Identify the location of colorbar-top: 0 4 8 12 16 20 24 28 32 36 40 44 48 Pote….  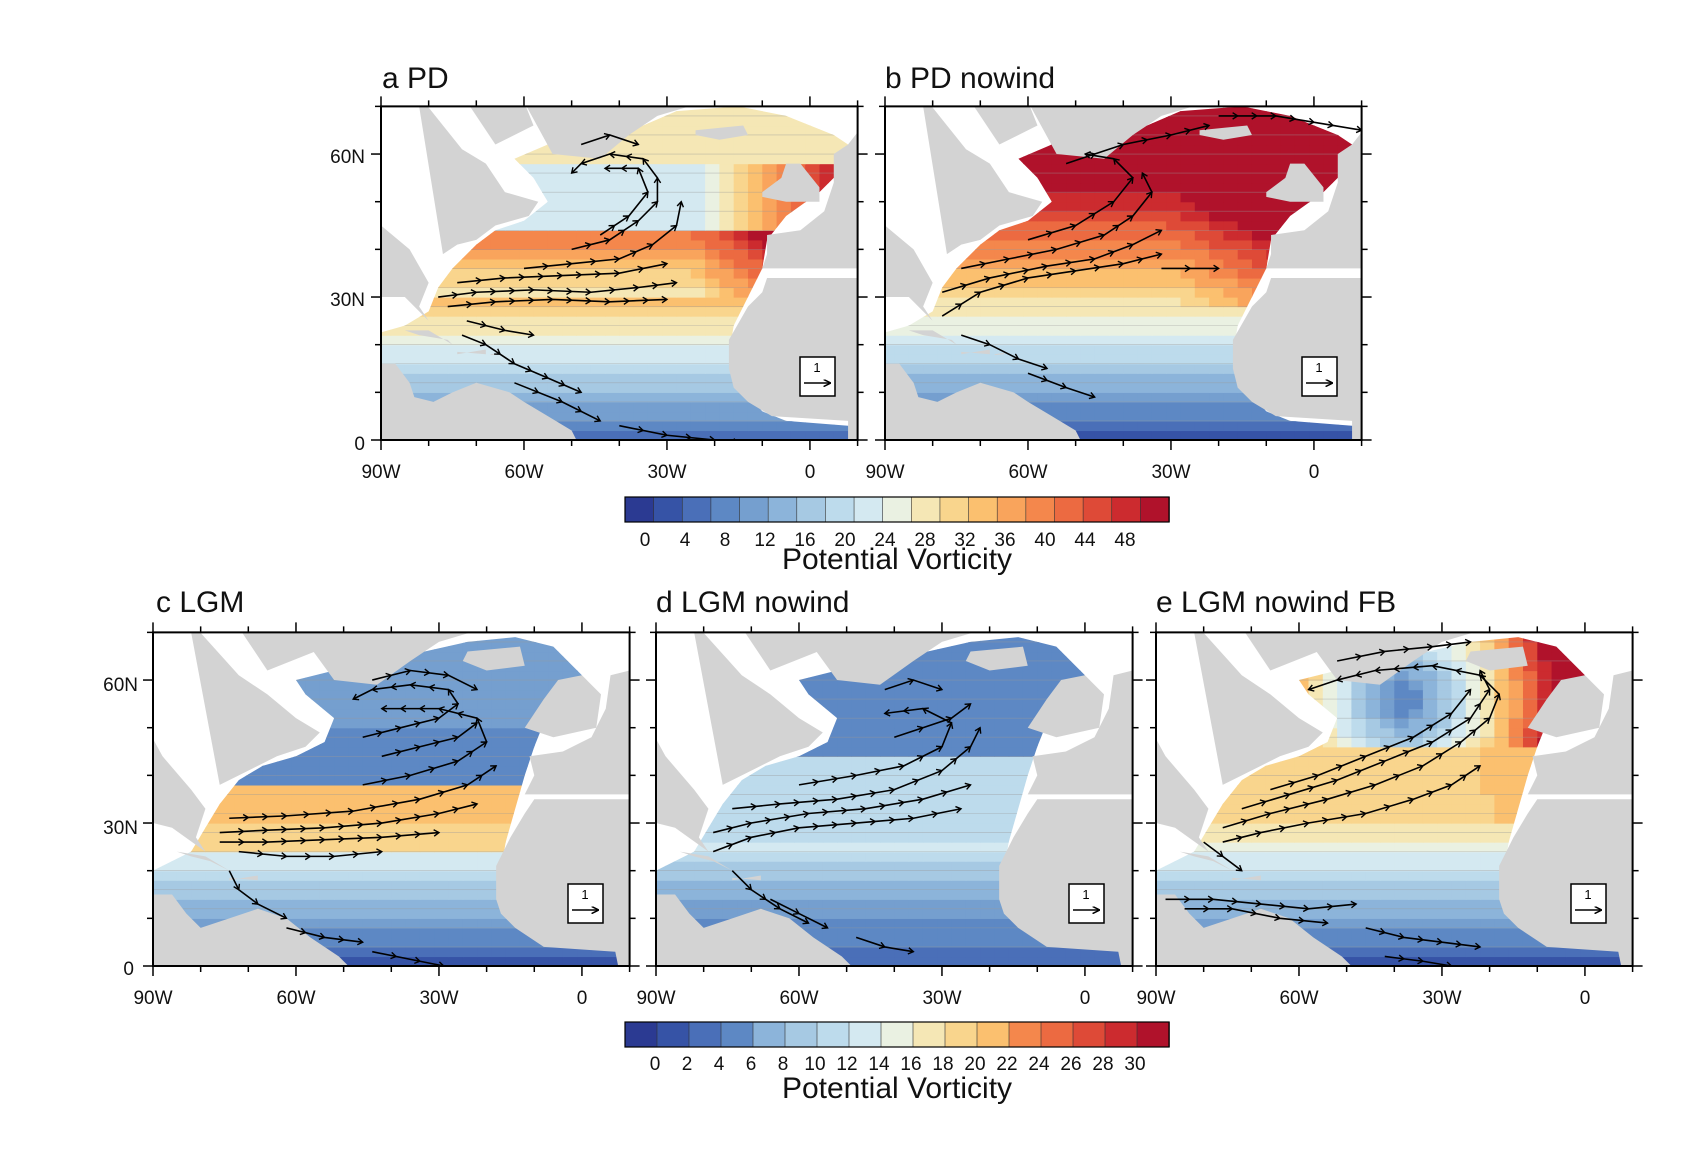
(897, 536).